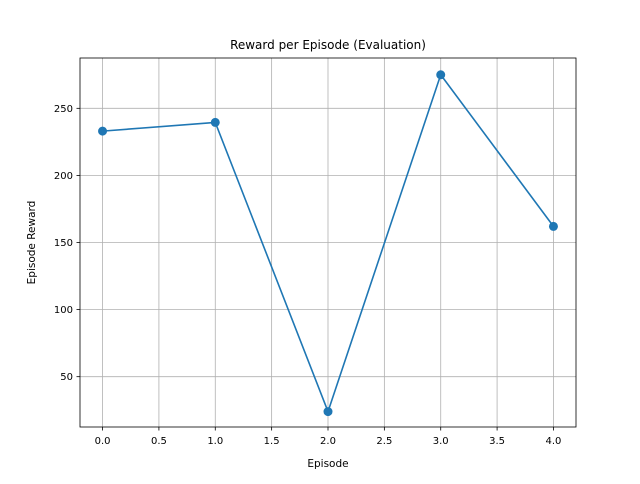  Describe the element at coordinates (497, 441) in the screenshot. I see `x-tick-label: 3.5` at that location.